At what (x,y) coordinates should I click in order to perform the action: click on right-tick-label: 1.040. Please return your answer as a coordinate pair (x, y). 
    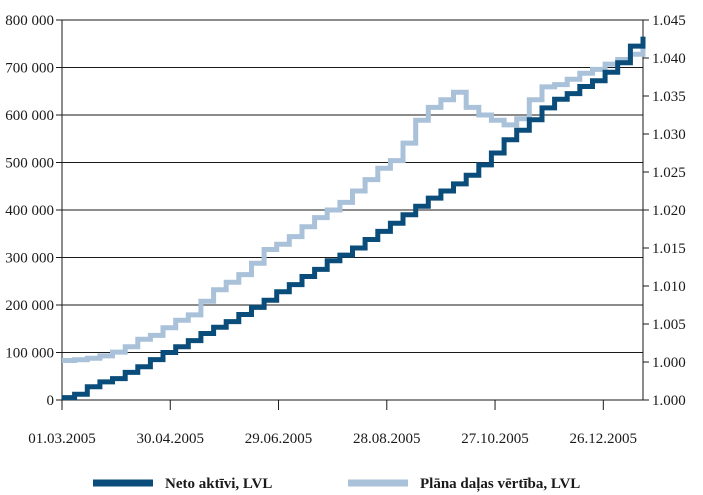
    Looking at the image, I should click on (669, 59).